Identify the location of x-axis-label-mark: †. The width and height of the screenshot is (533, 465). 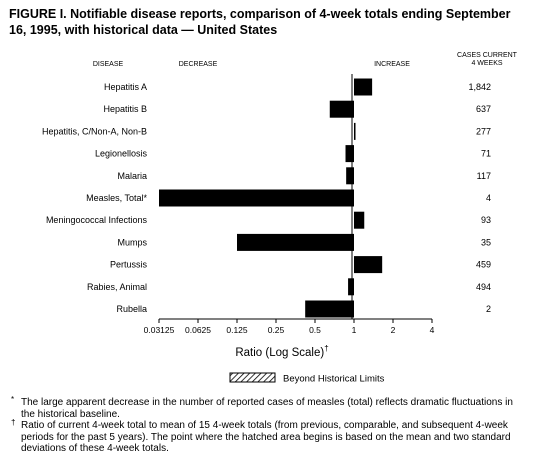
(326, 348).